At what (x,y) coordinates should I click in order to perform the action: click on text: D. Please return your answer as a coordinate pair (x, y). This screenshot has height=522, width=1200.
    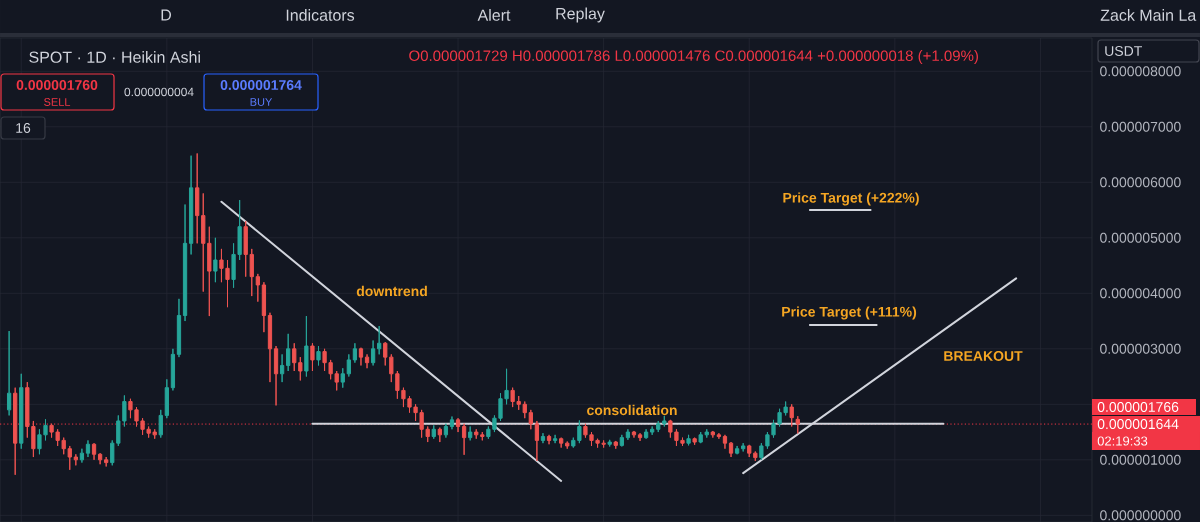
    Looking at the image, I should click on (166, 15).